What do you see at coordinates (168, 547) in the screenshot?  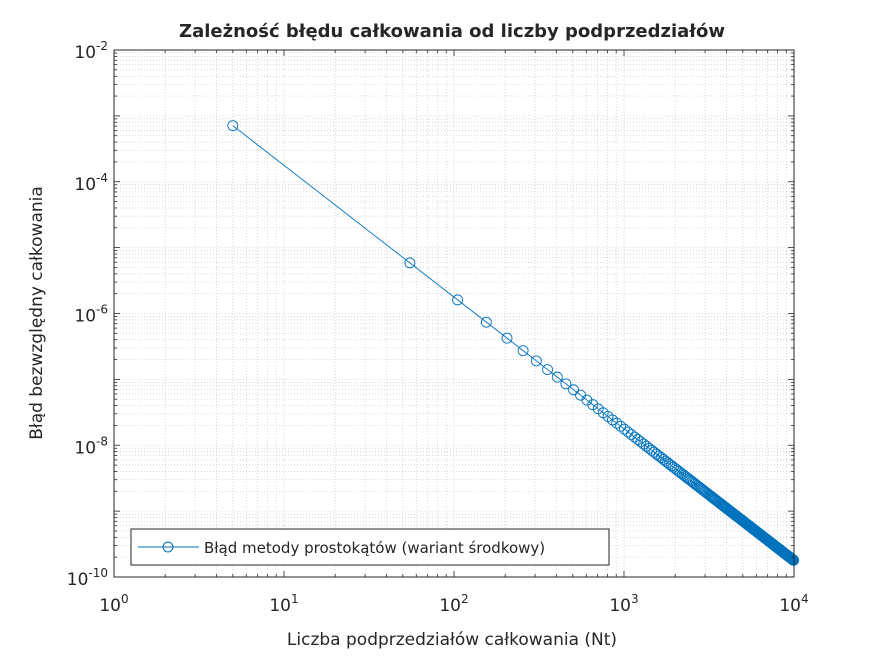 I see `legend-marker-sample` at bounding box center [168, 547].